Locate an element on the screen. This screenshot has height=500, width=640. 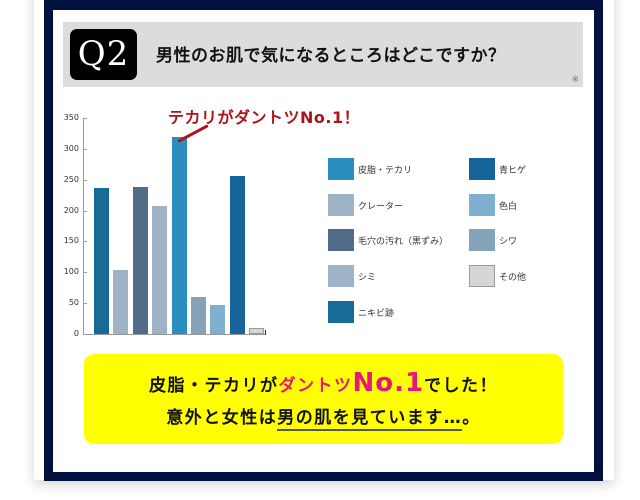
legend-label: 色白 is located at coordinates (508, 207).